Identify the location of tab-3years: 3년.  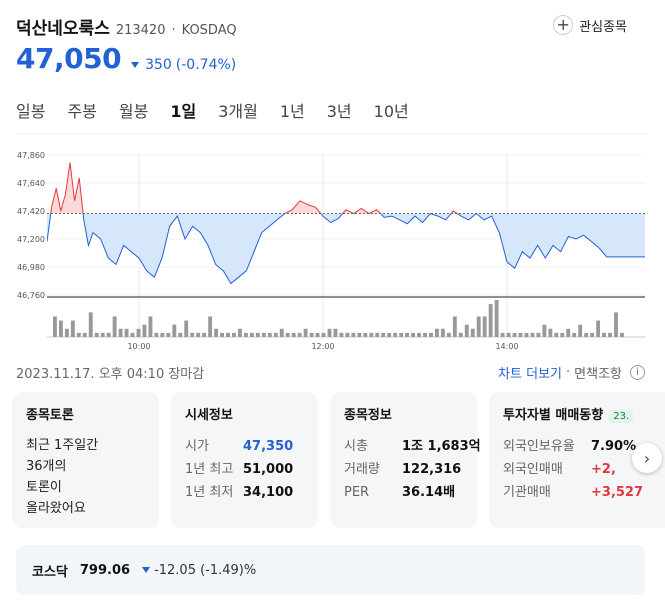
(339, 111).